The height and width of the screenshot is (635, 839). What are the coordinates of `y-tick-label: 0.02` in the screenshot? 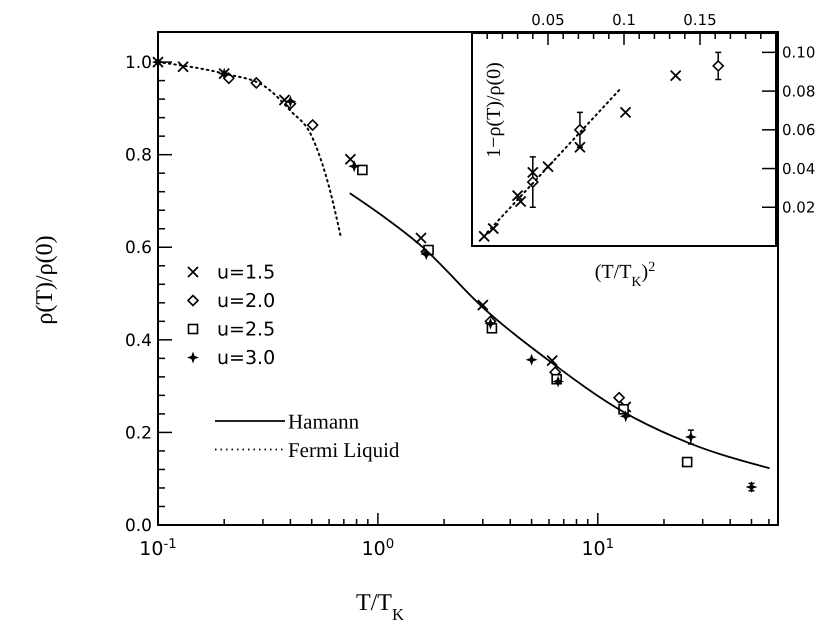 It's located at (799, 207).